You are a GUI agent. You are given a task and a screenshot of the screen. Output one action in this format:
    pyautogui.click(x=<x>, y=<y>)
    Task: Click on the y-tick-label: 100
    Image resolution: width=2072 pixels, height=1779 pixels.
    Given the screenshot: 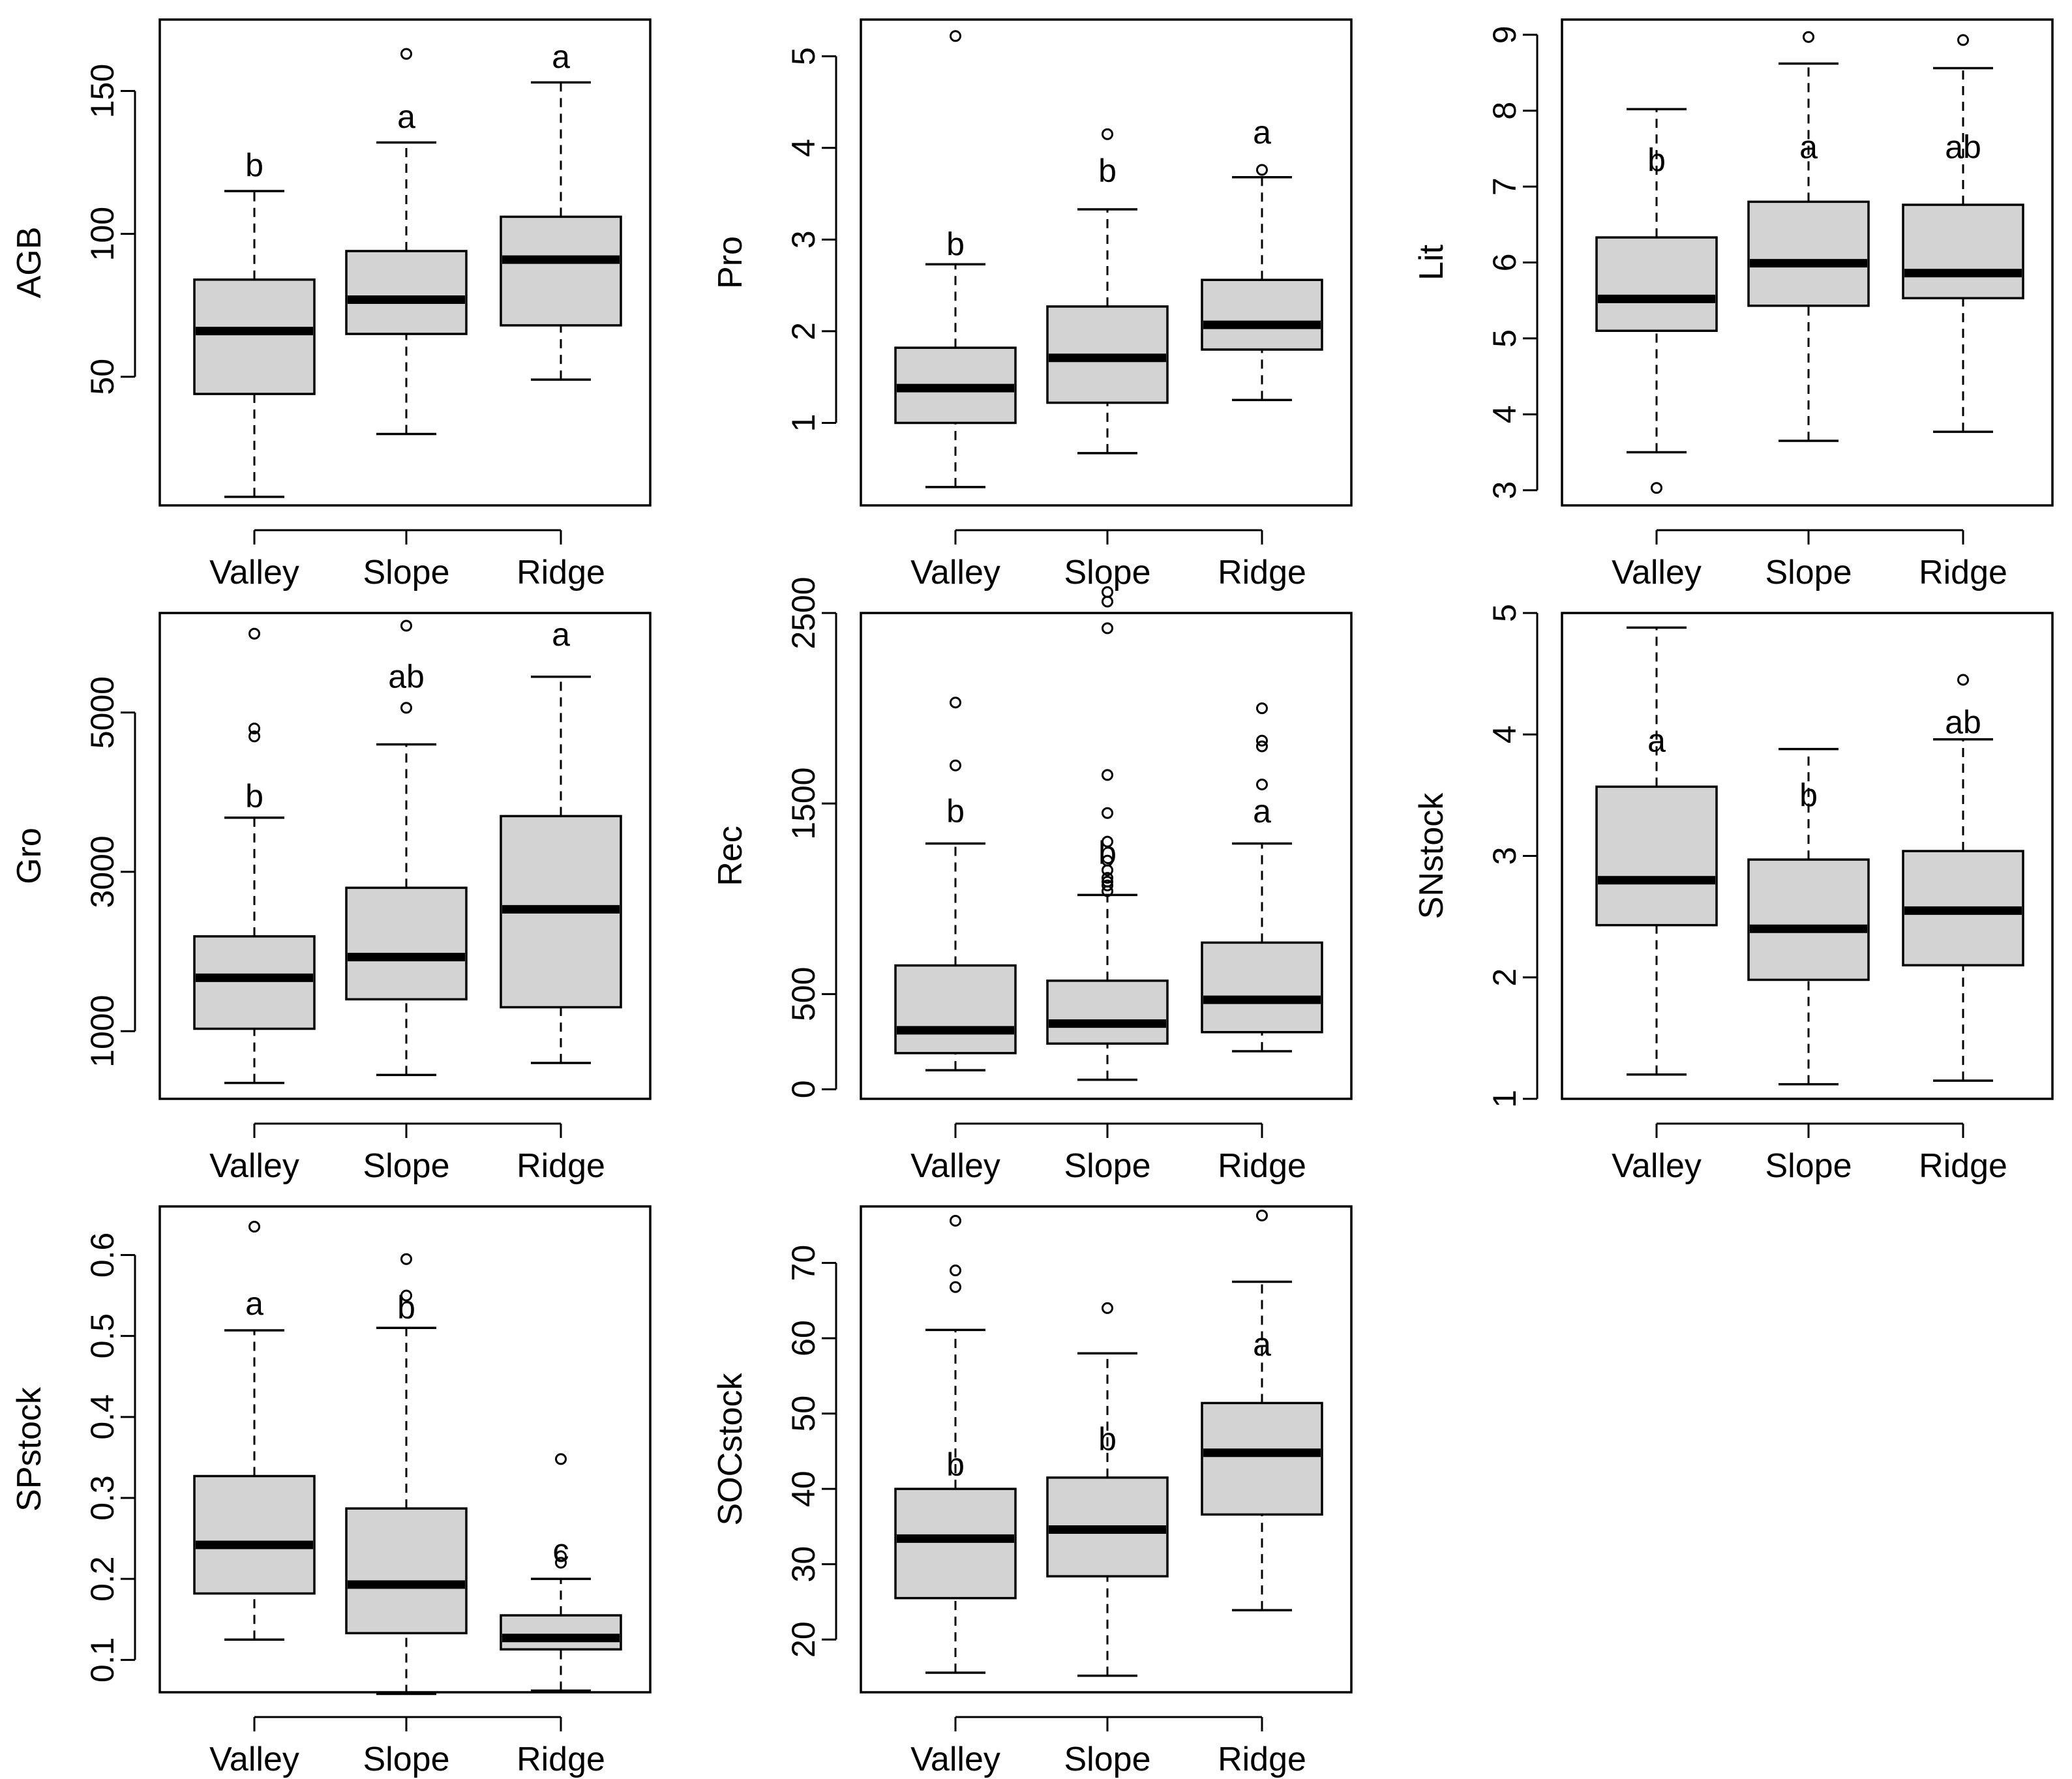 What is the action you would take?
    pyautogui.click(x=102, y=234)
    